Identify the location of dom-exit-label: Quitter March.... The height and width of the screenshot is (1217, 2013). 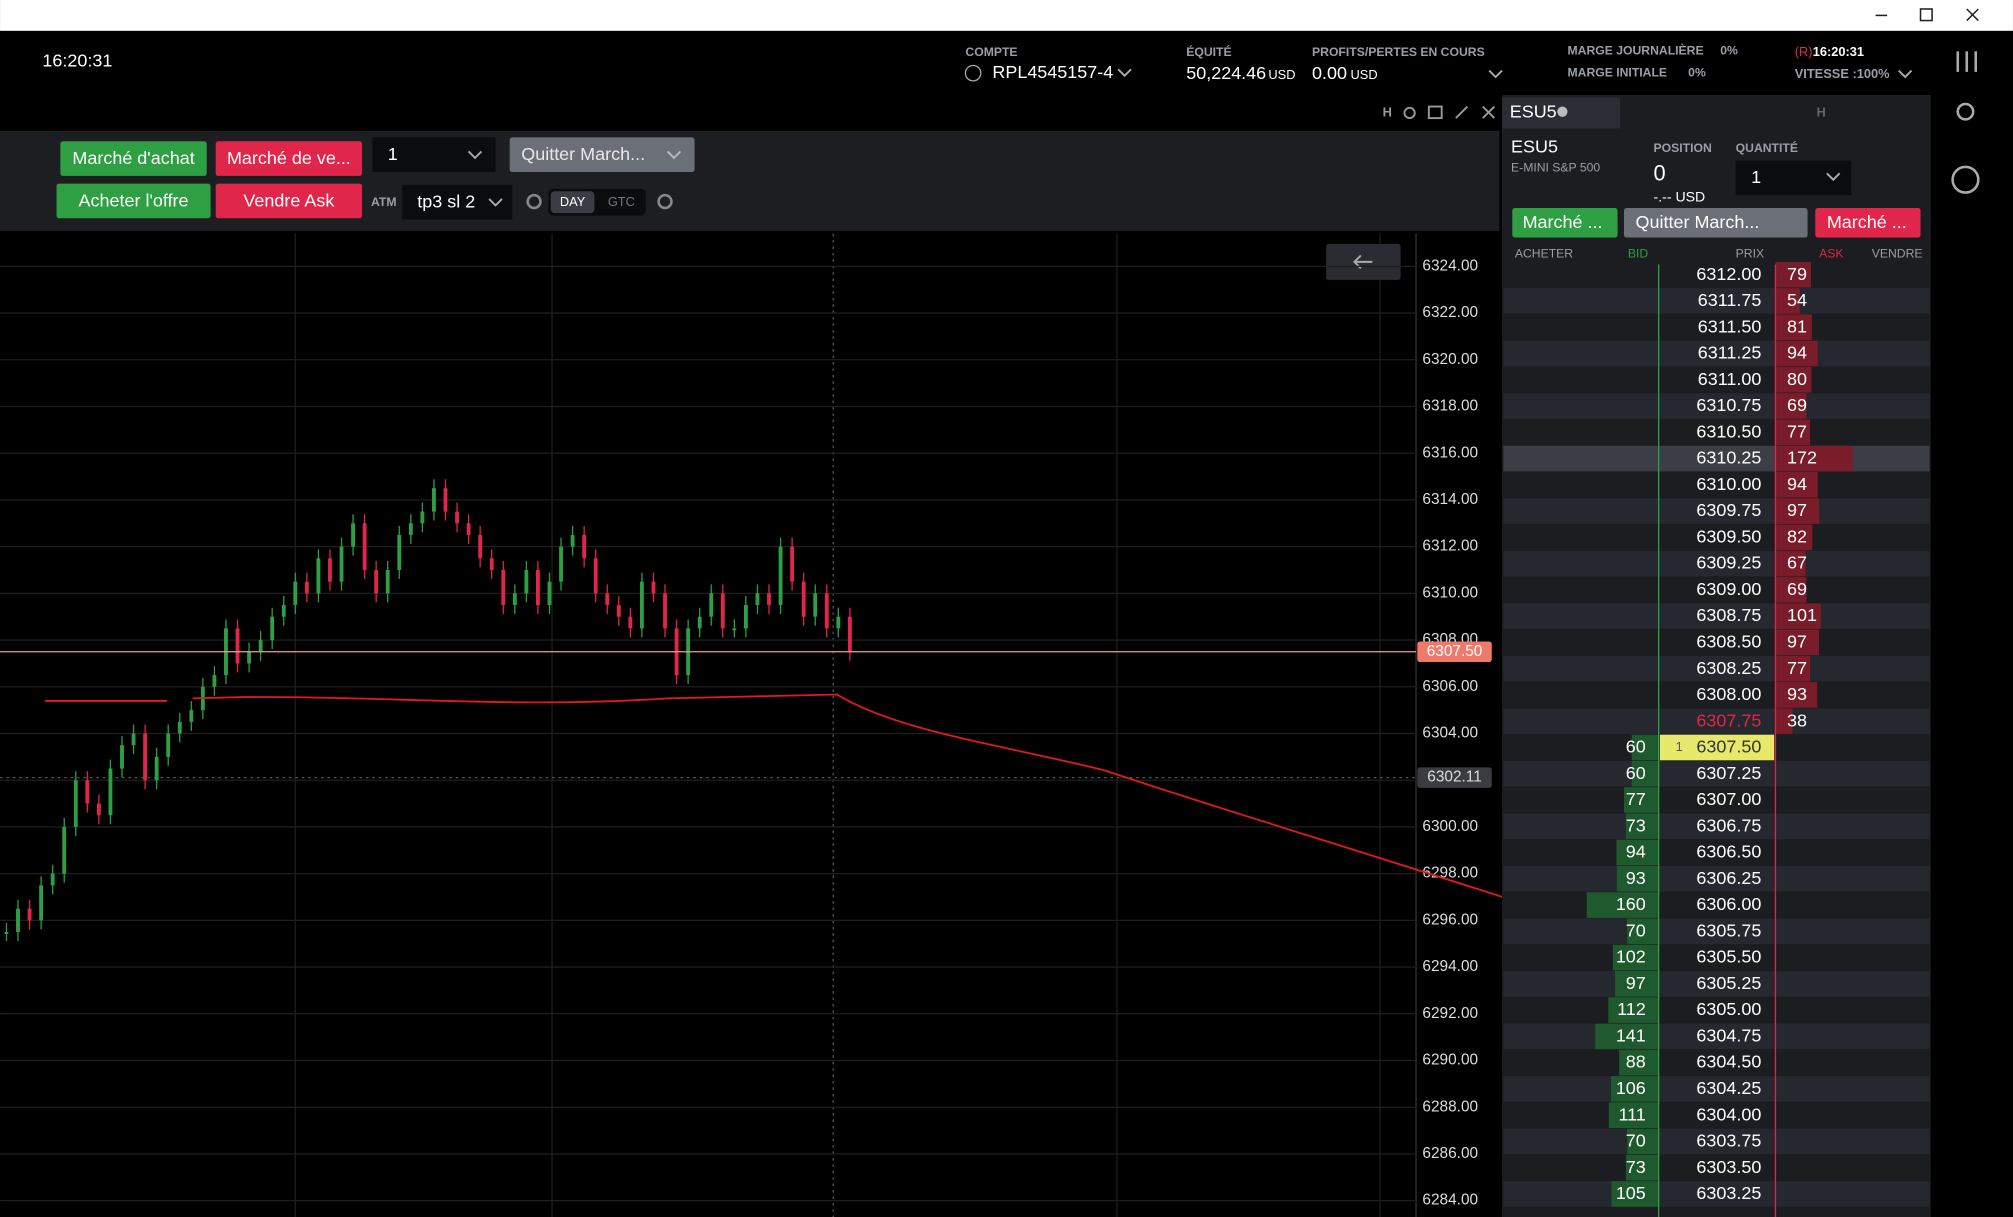
(1698, 222).